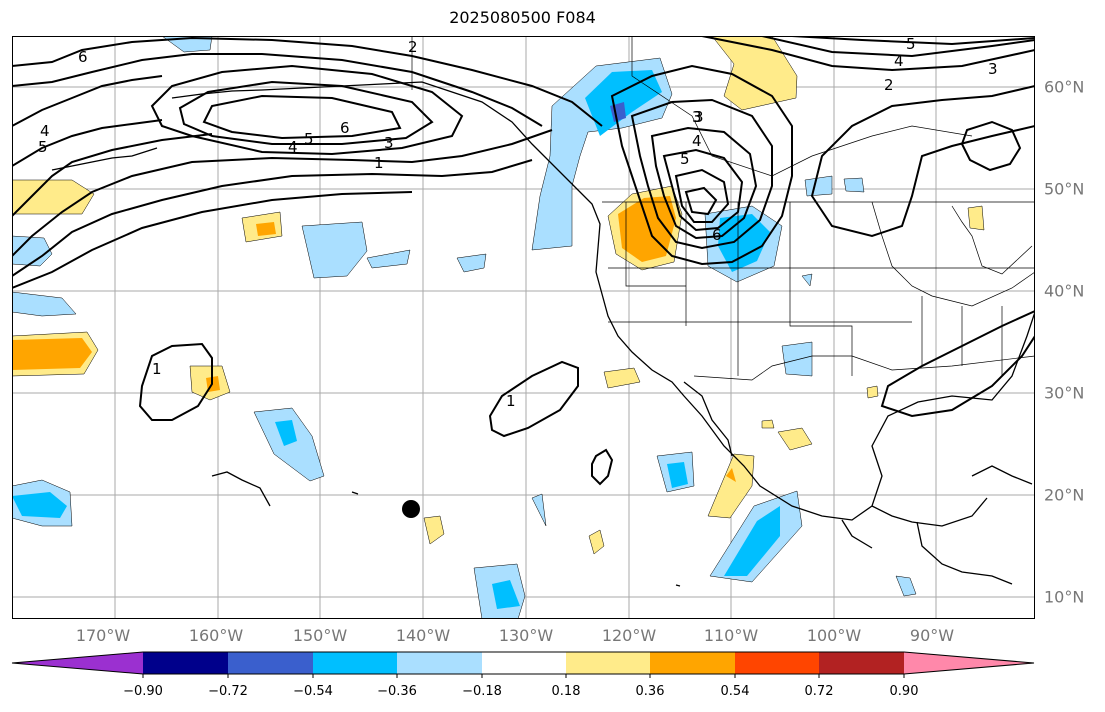  Describe the element at coordinates (522, 17) in the screenshot. I see `map-title: 2025080500 F084` at that location.